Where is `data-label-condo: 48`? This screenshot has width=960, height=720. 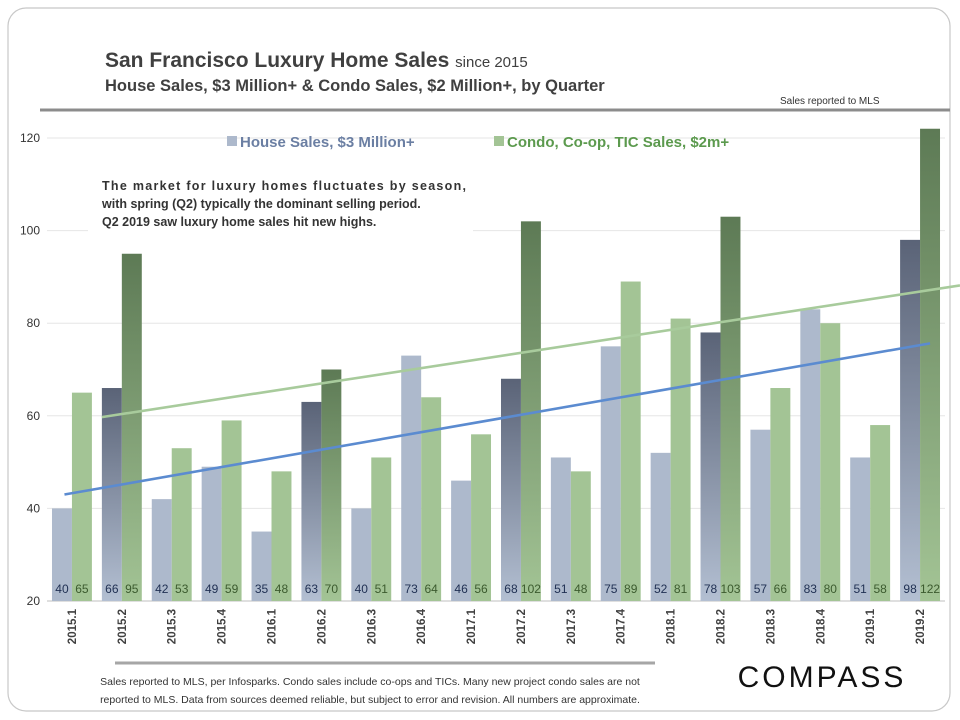
data-label-condo: 48 is located at coordinates (282, 589).